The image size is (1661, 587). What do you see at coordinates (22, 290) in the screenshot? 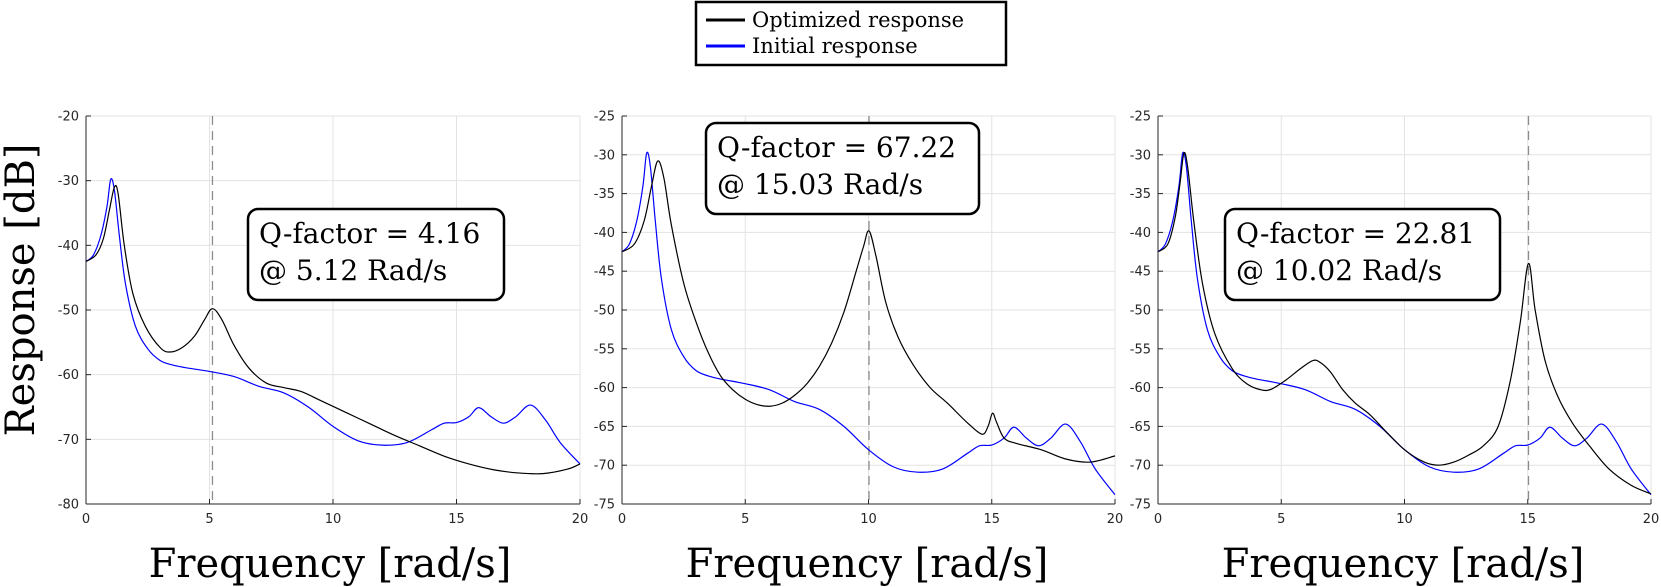
I see `y-axis-label: Response [dB]` at bounding box center [22, 290].